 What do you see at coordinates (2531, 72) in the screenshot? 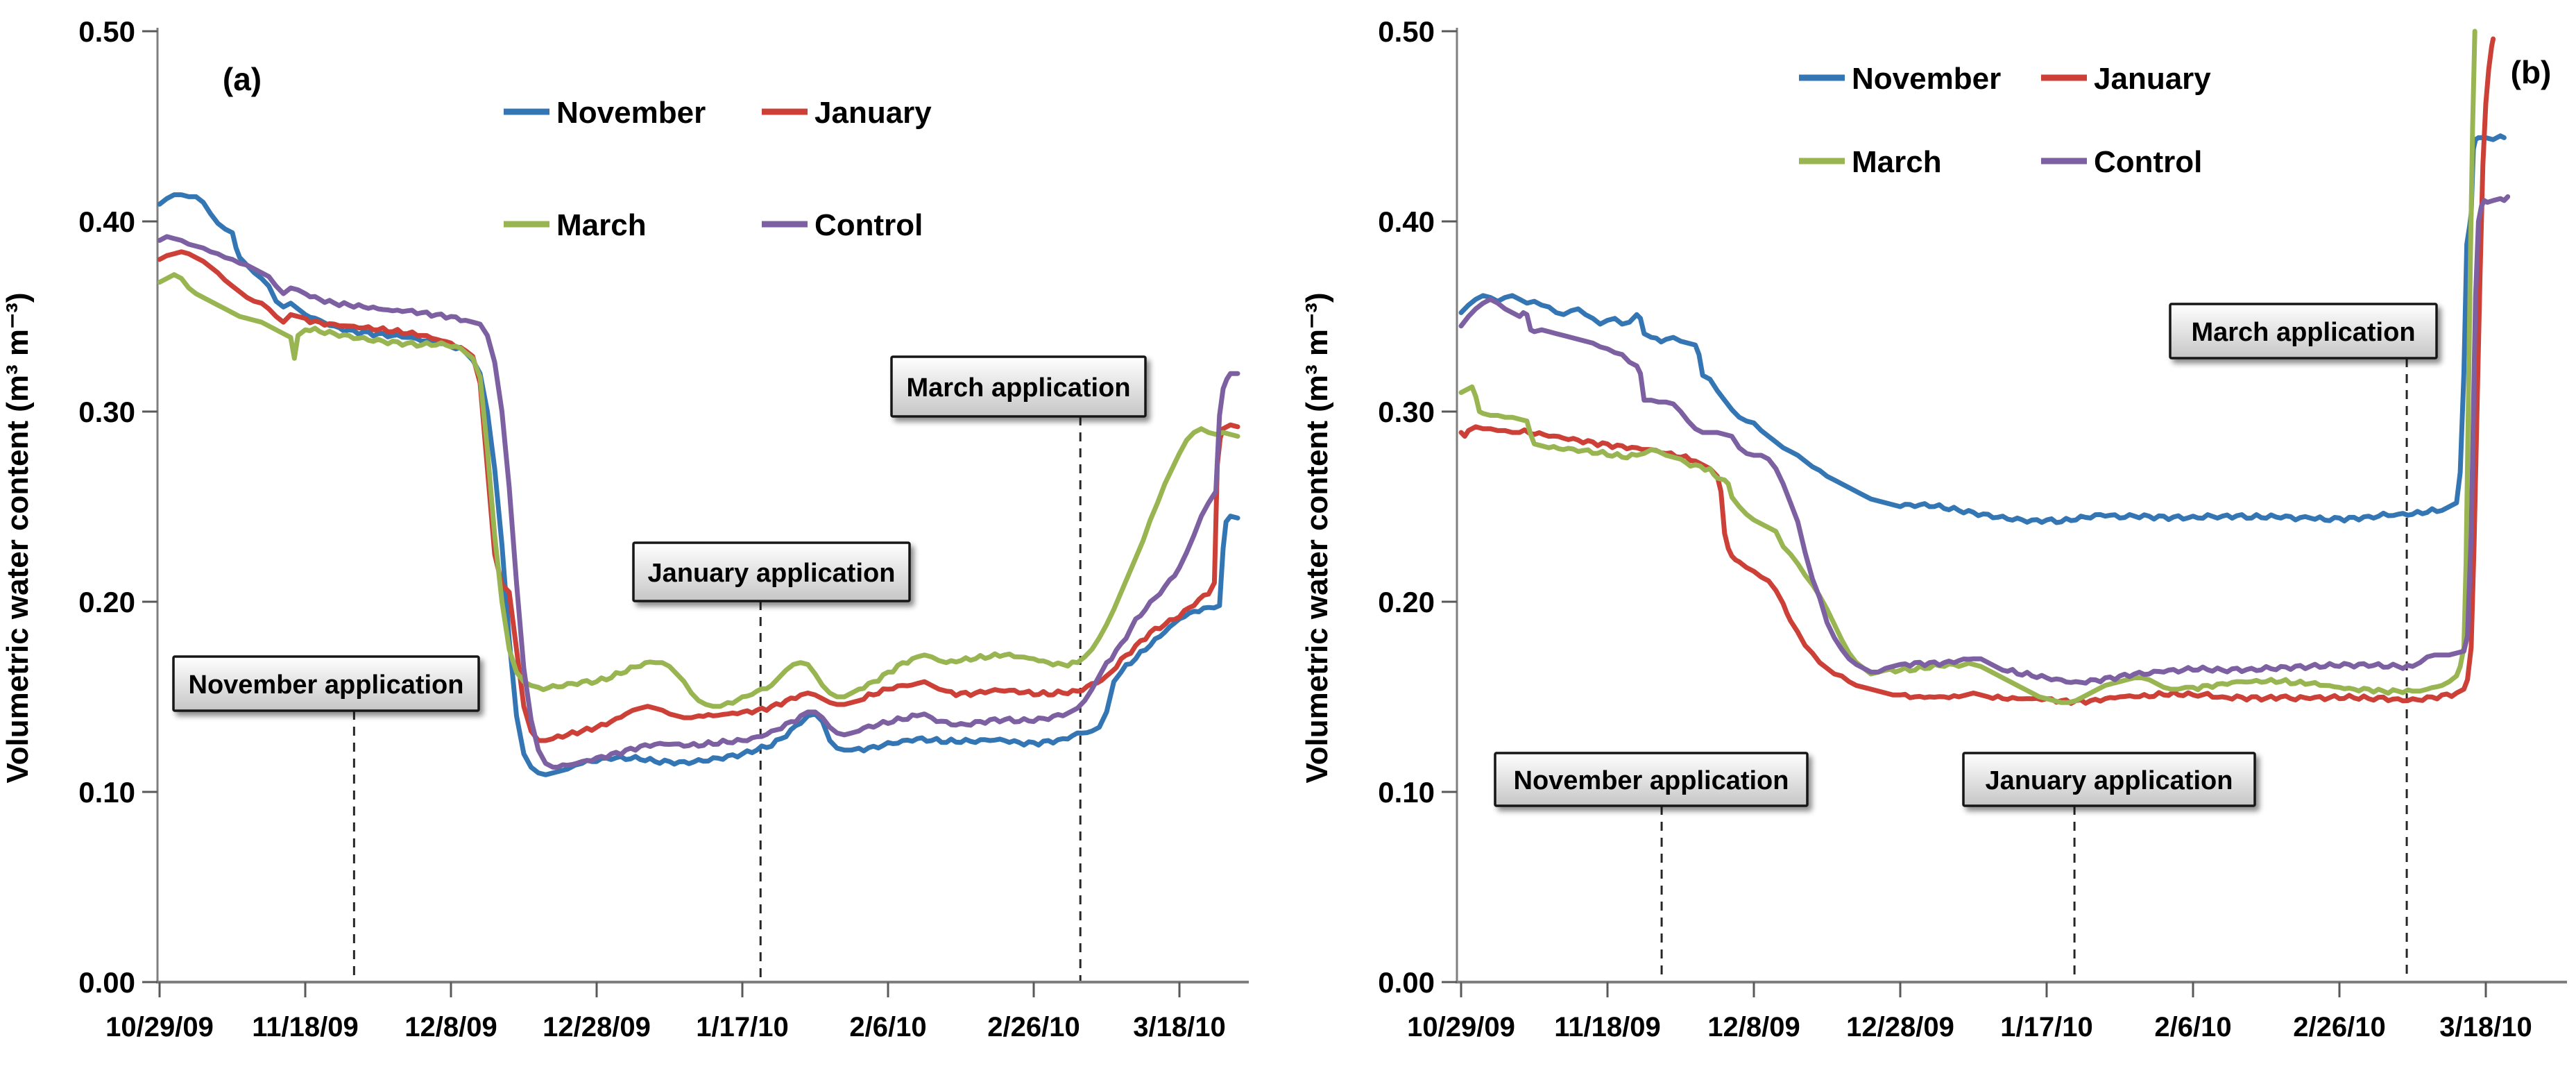
I see `panel-label-b: (b)` at bounding box center [2531, 72].